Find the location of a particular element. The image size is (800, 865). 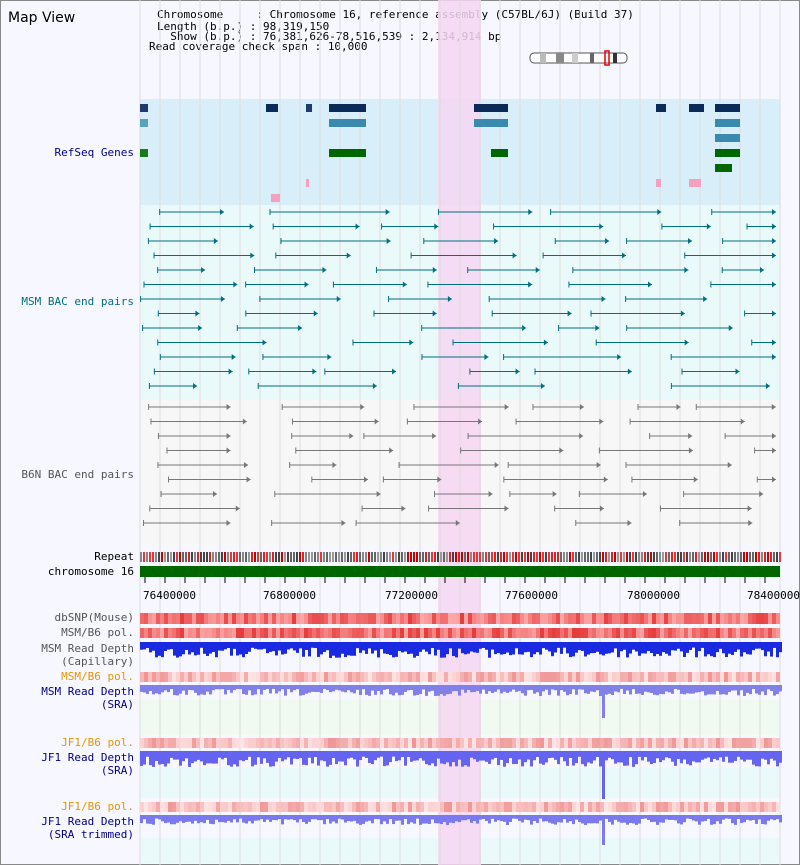

refseq-gene is located at coordinates (727, 123).